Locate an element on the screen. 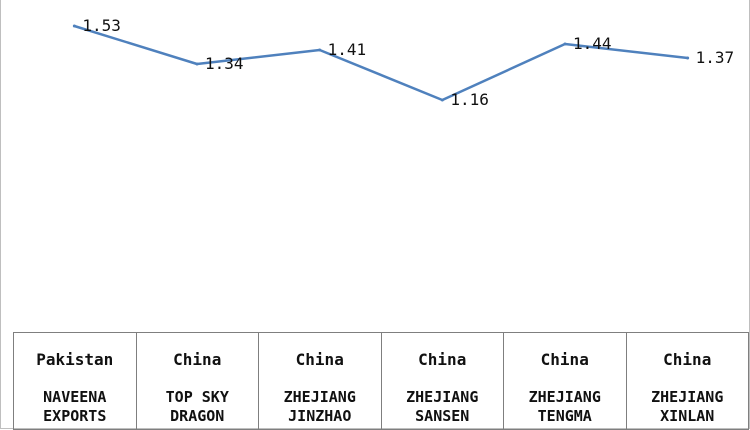  category-cell: China TOP SKY DRAGON is located at coordinates (197, 381).